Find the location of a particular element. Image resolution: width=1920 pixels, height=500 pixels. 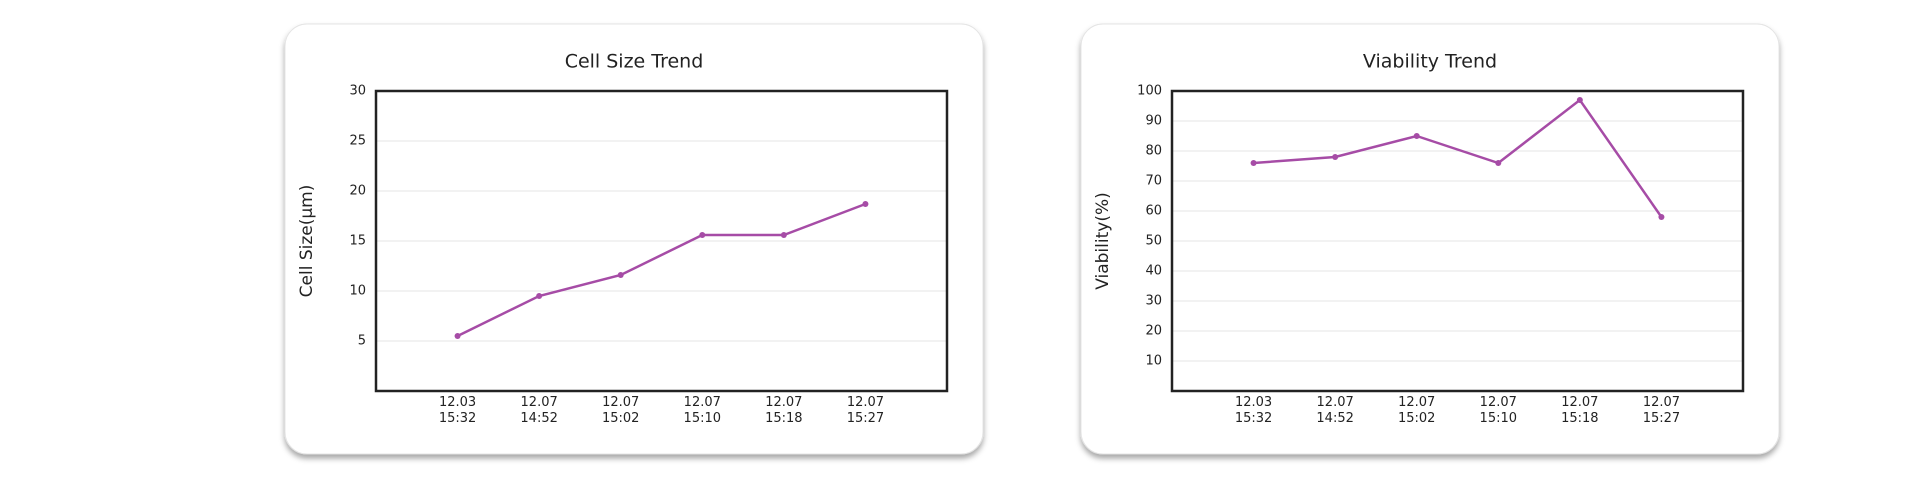

y-axis-label: Viability(%) is located at coordinates (1103, 241).